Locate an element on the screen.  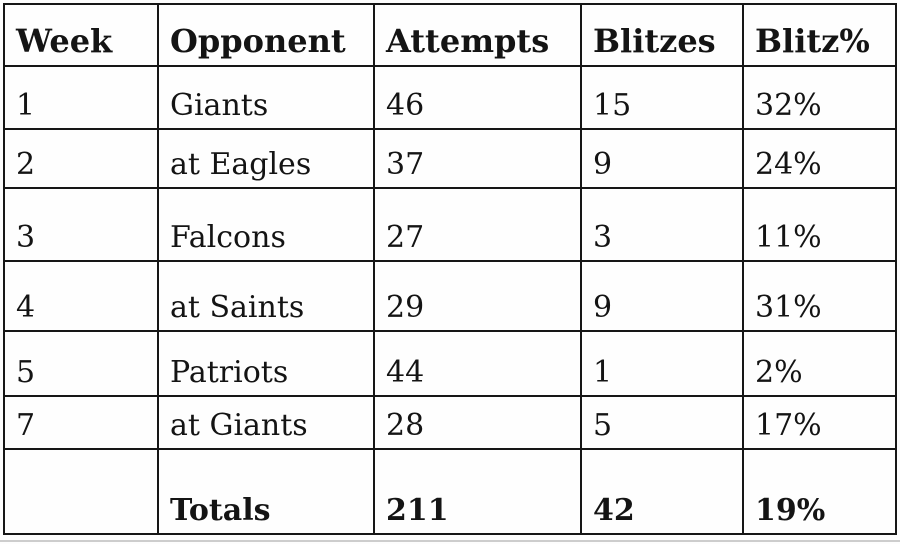
cell-week: 3 is located at coordinates (81, 224).